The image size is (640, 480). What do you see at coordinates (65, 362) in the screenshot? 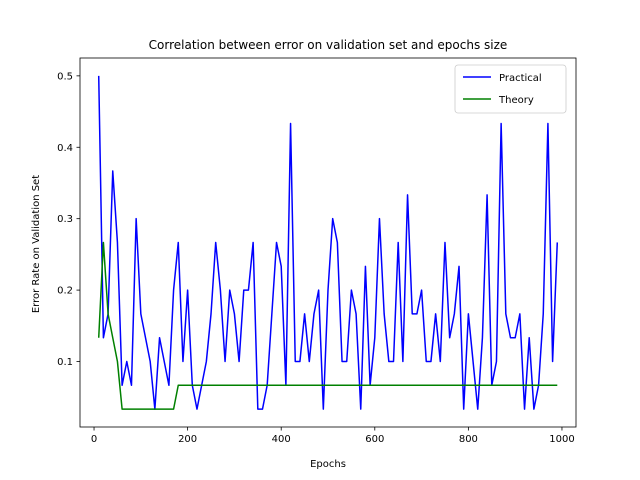
I see `y-tick-label: 0.1` at bounding box center [65, 362].